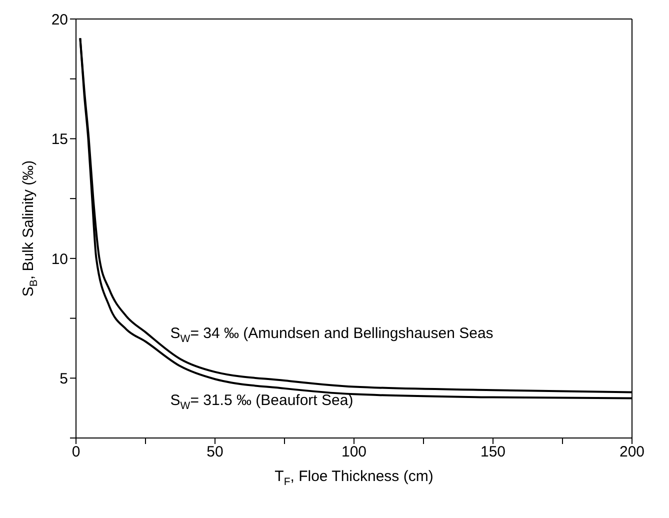 The width and height of the screenshot is (669, 518). I want to click on y-tick-label: 20, so click(59, 19).